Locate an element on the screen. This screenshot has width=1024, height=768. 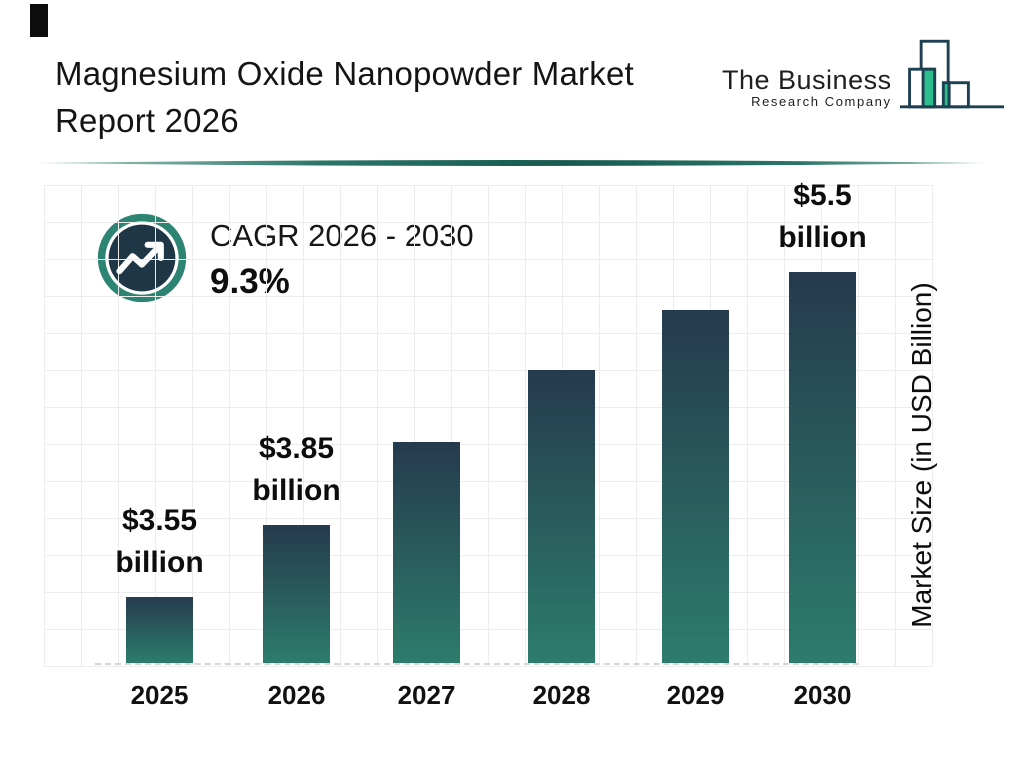
company-name: The Business is located at coordinates (807, 80).